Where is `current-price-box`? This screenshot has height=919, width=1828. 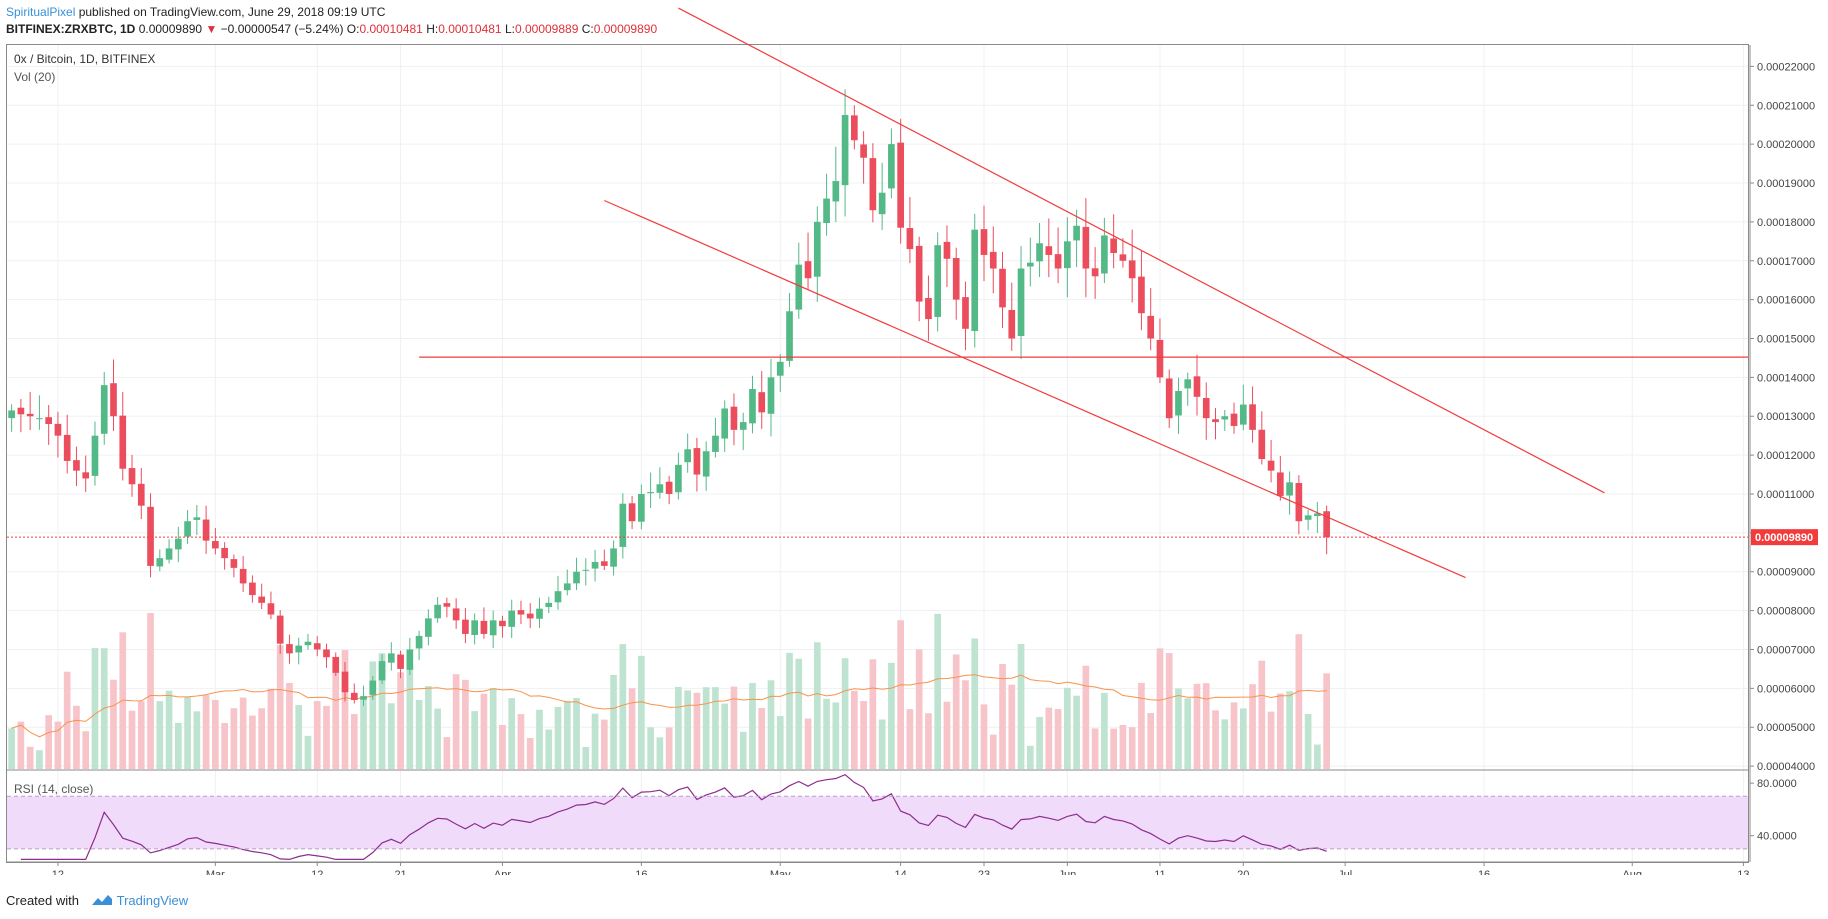
current-price-box is located at coordinates (1784, 537).